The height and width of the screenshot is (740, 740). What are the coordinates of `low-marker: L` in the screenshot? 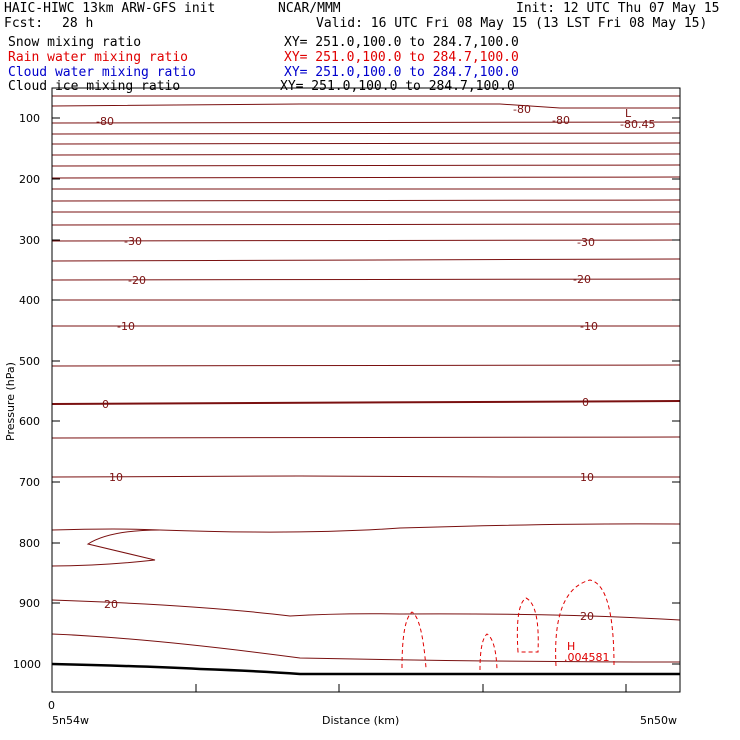 It's located at (628, 113).